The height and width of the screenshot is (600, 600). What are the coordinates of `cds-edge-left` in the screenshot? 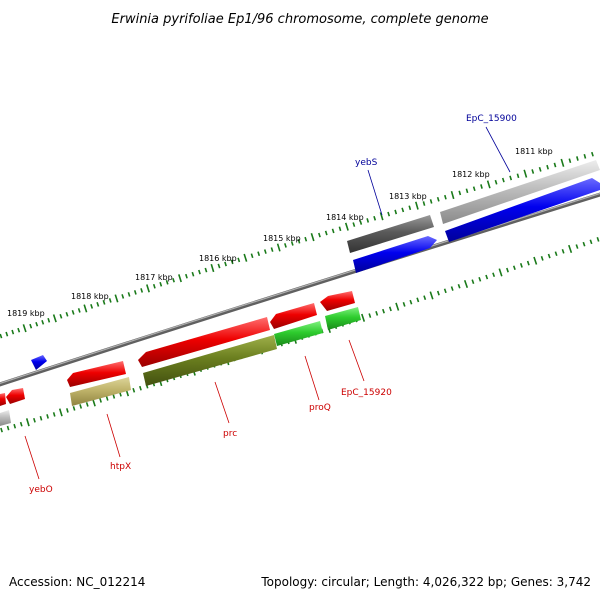 It's located at (3, 399).